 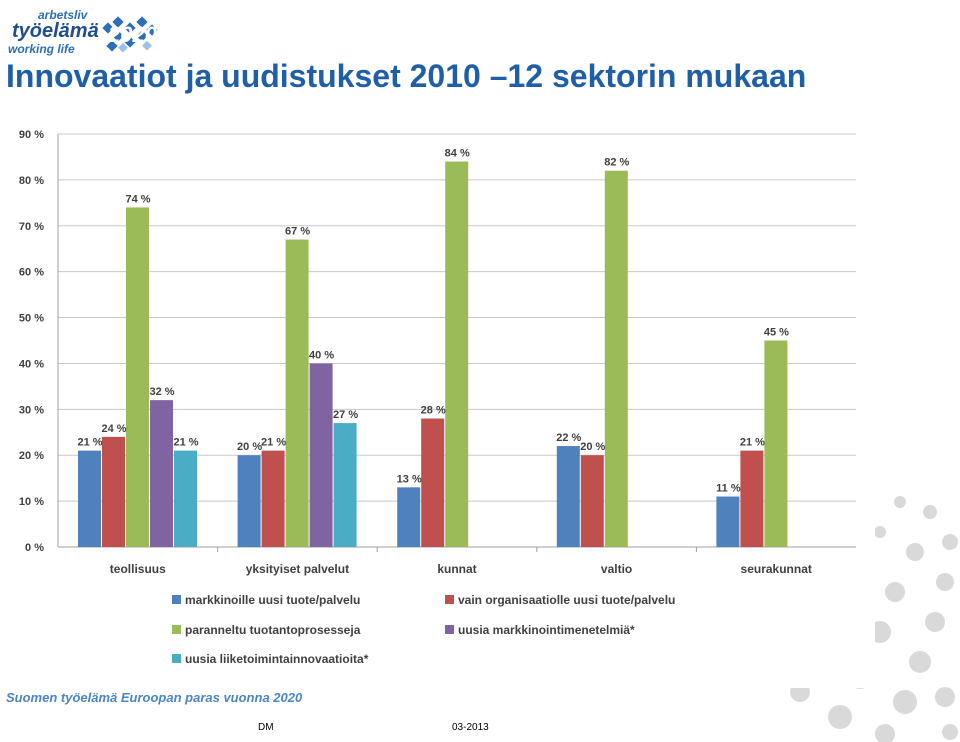 What do you see at coordinates (297, 569) in the screenshot?
I see `x-category-label: yksityiset palvelut` at bounding box center [297, 569].